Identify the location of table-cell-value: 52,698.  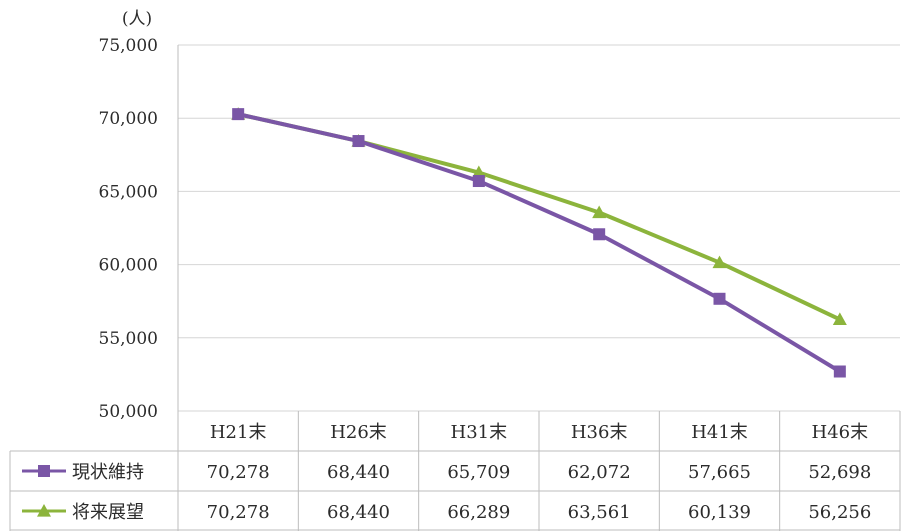
(839, 472).